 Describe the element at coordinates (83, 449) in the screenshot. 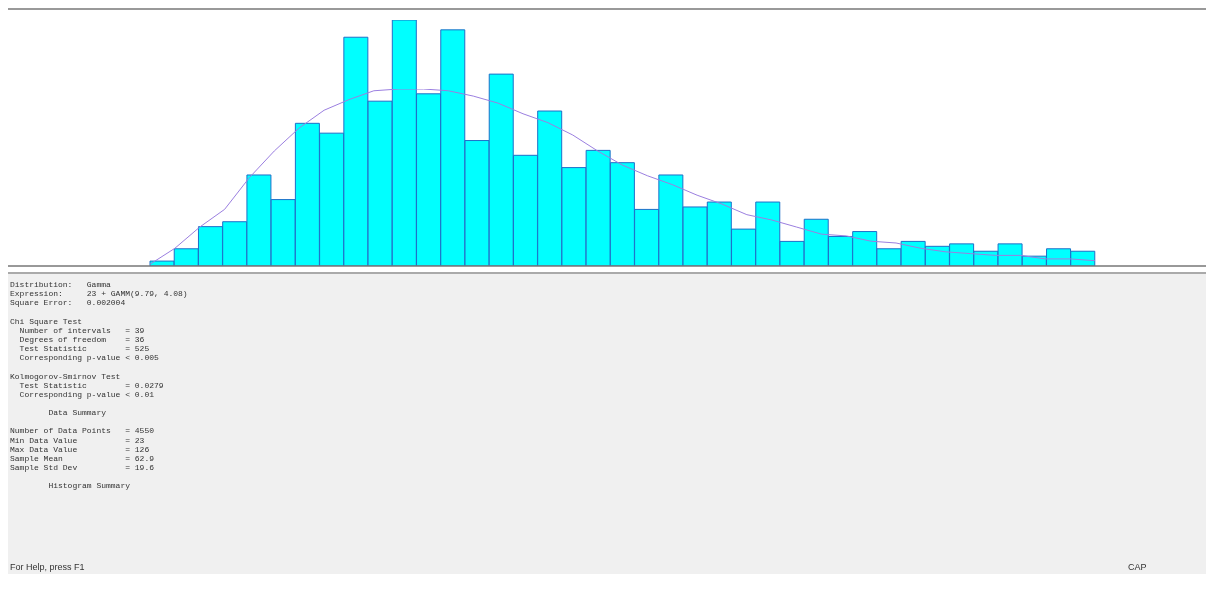

I see `text: Number of Data Points = 4550 Min Data Value = 23 Max Data Value = 126 Sample Mean = 62.9 Sample Std Dev = 19.6` at that location.